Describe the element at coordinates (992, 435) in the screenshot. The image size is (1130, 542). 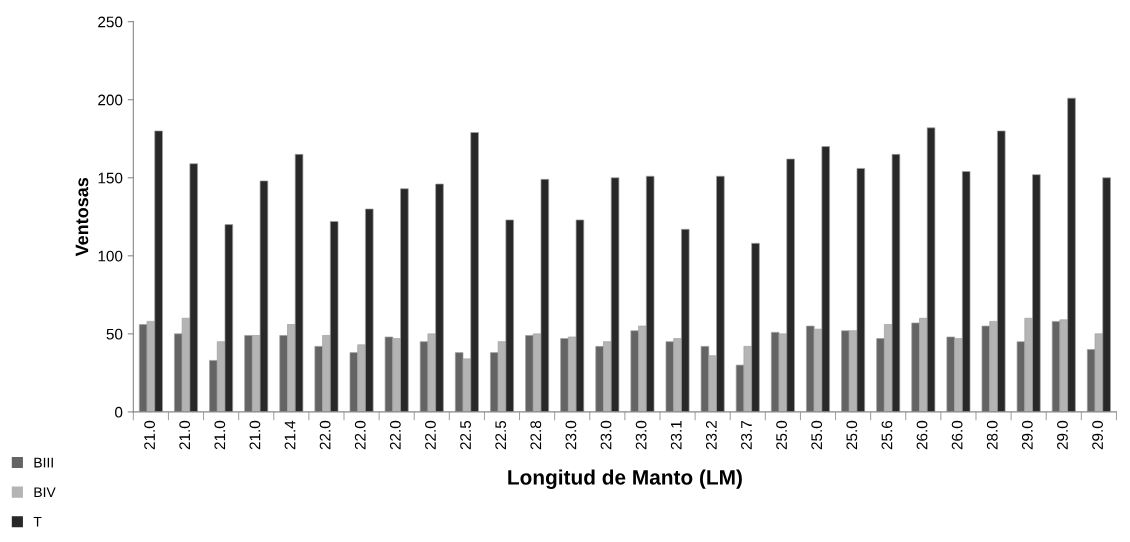
I see `x-tick-label: 28.0` at that location.